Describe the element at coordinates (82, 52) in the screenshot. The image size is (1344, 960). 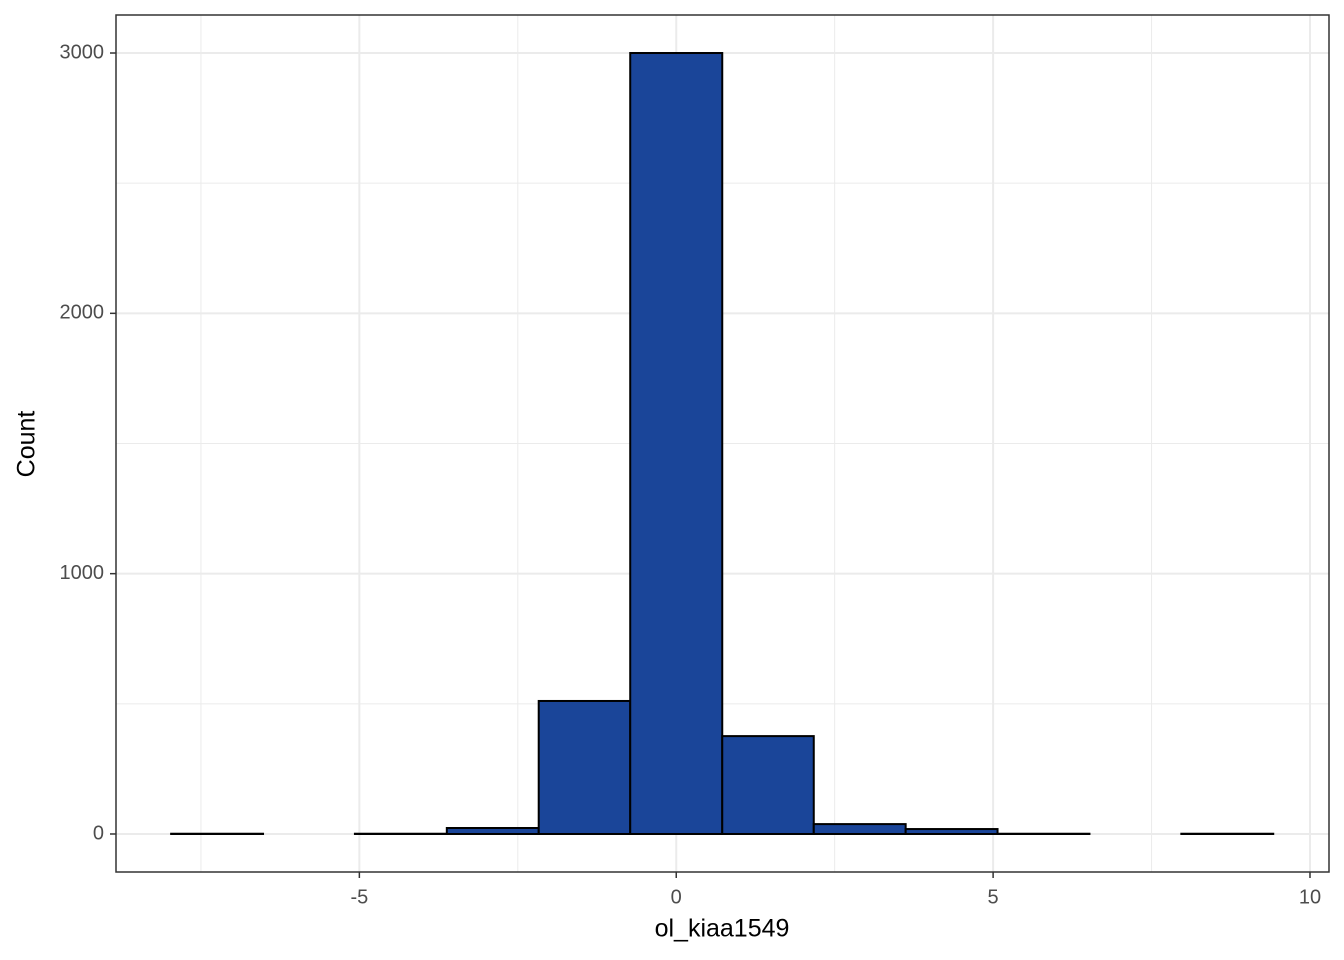
I see `y-tick-label: 3000` at that location.